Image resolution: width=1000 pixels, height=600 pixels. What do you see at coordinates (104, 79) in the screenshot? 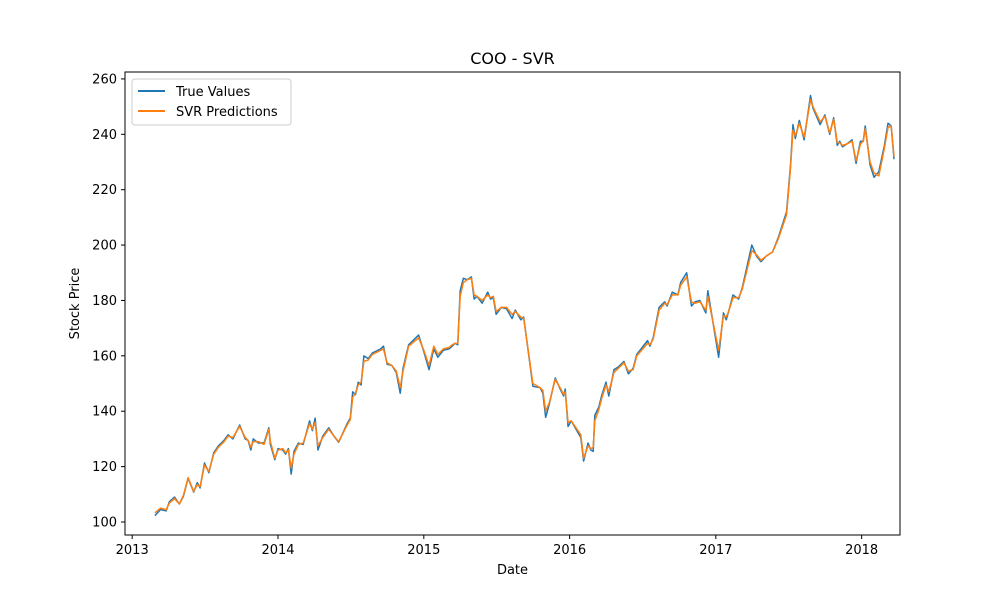
I see `y-tick-label: 260` at bounding box center [104, 79].